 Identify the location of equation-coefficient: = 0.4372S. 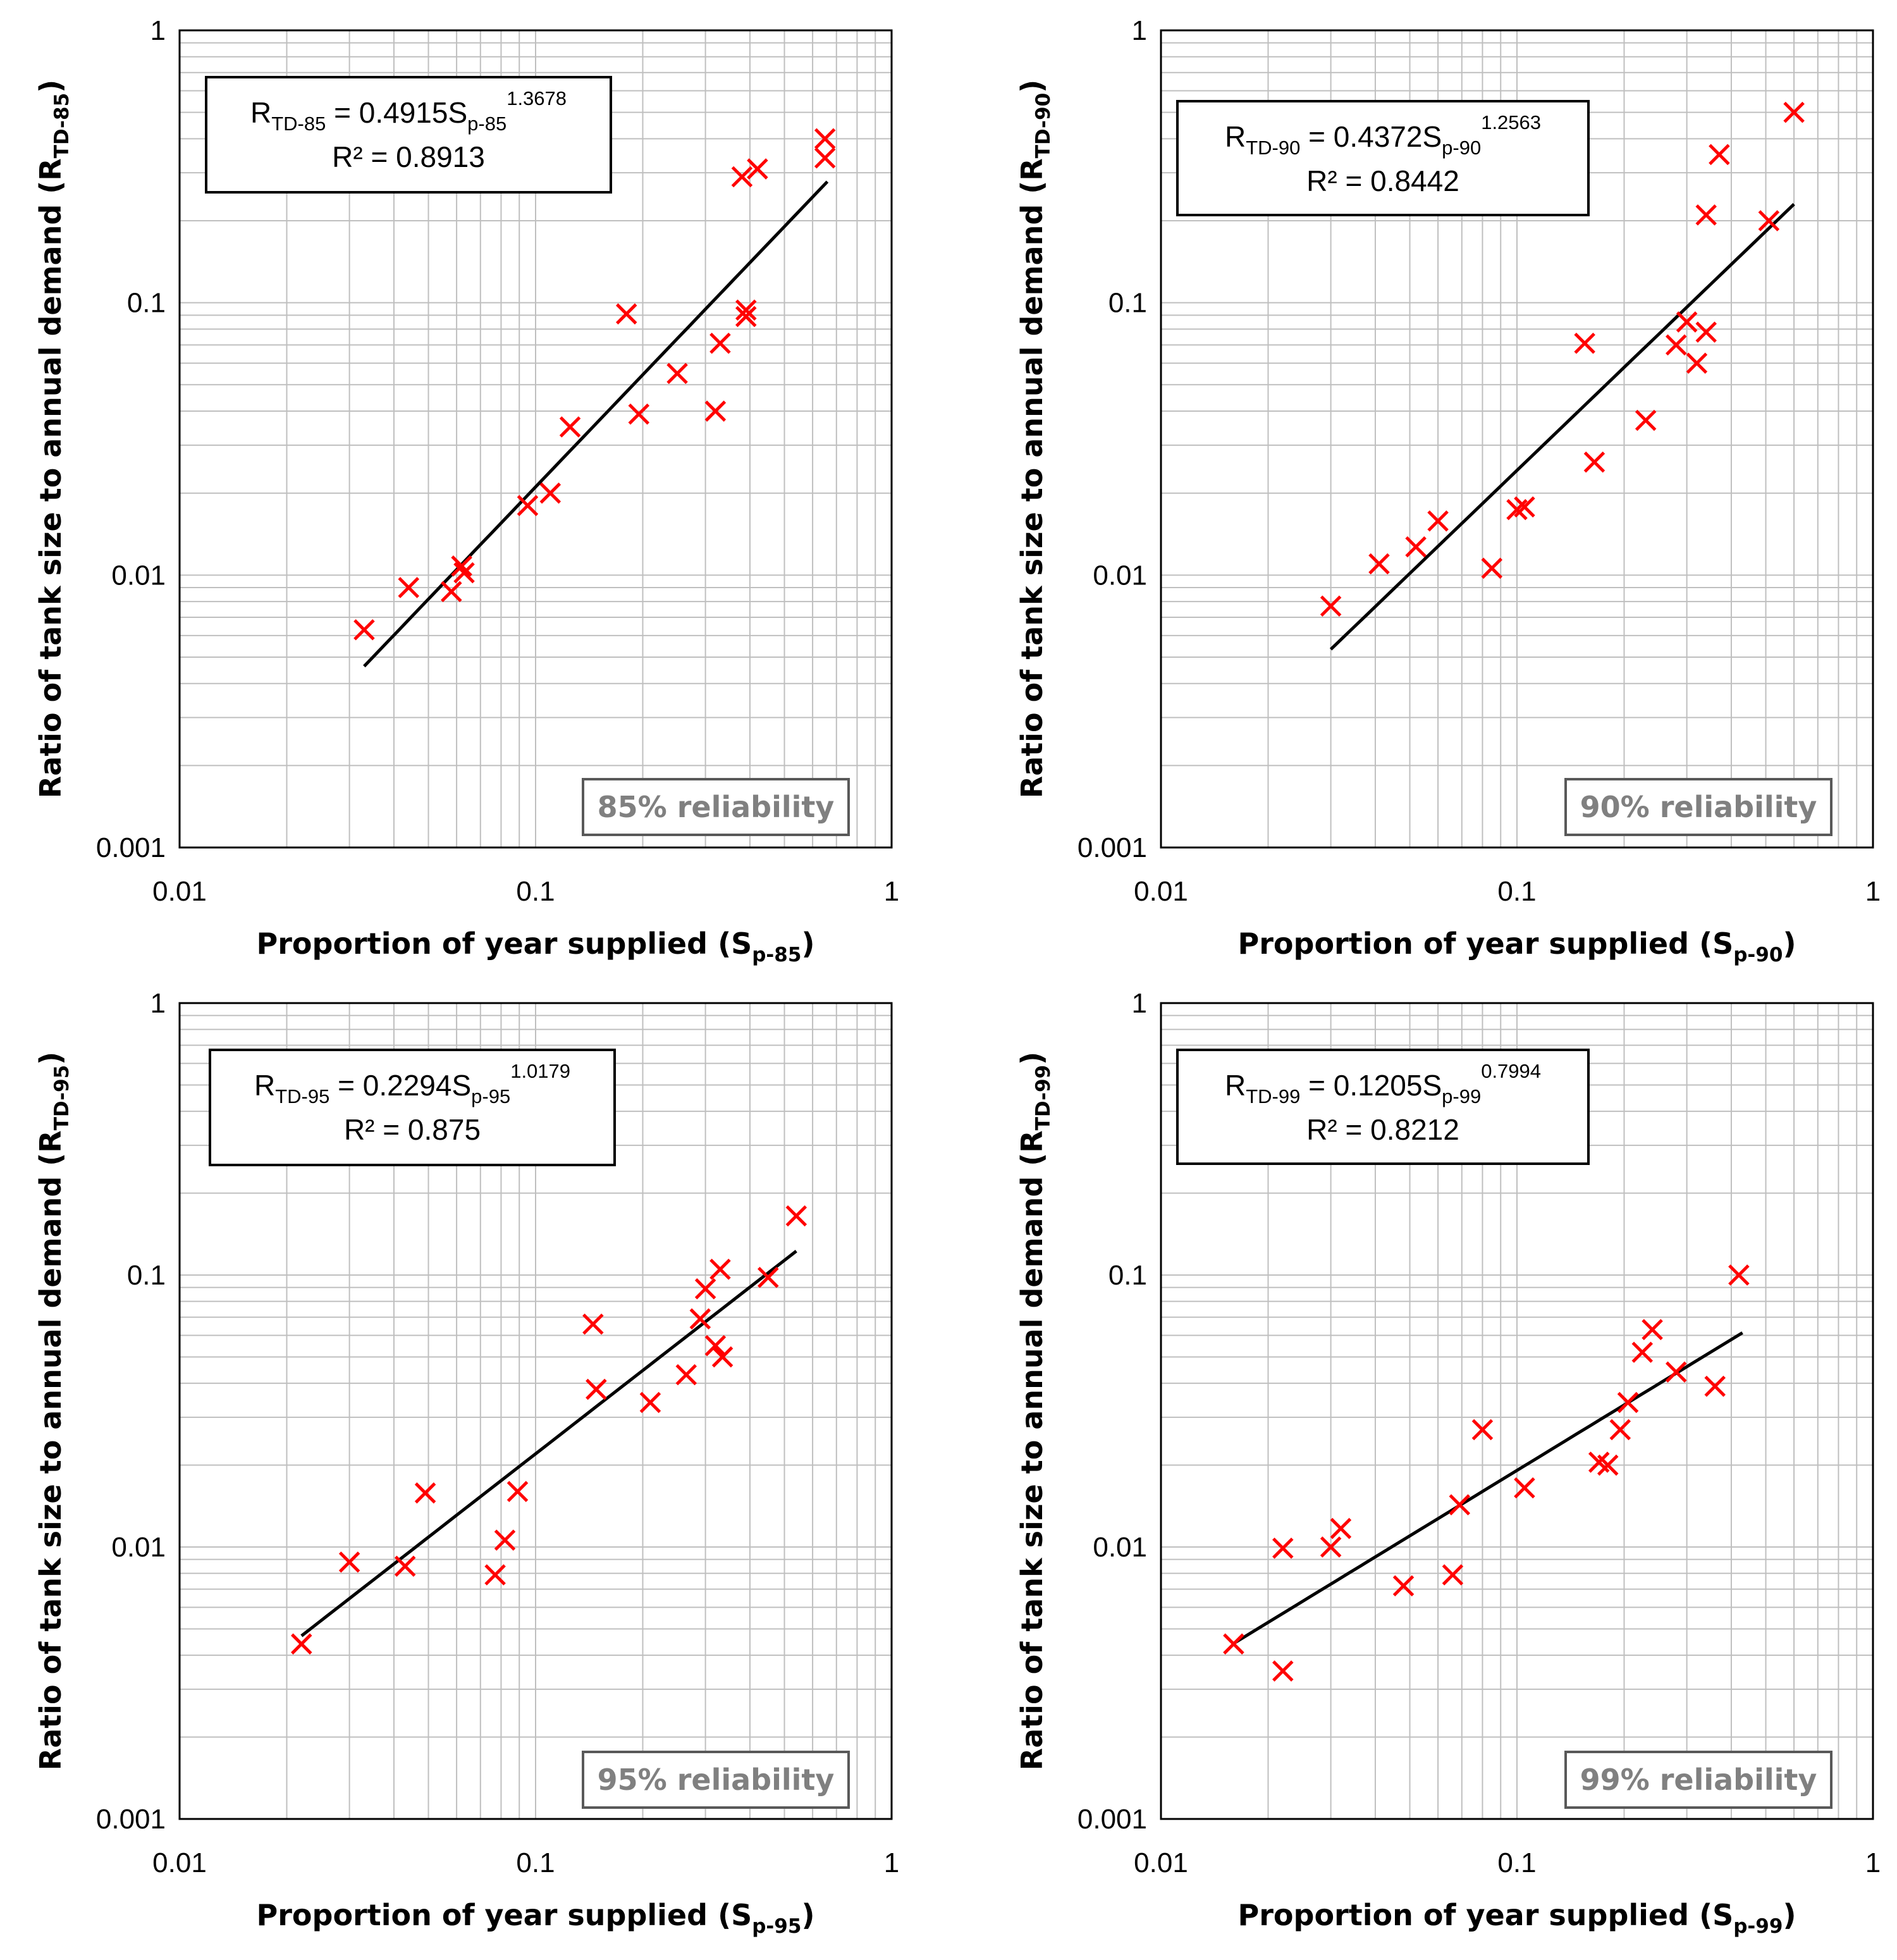
(1371, 137).